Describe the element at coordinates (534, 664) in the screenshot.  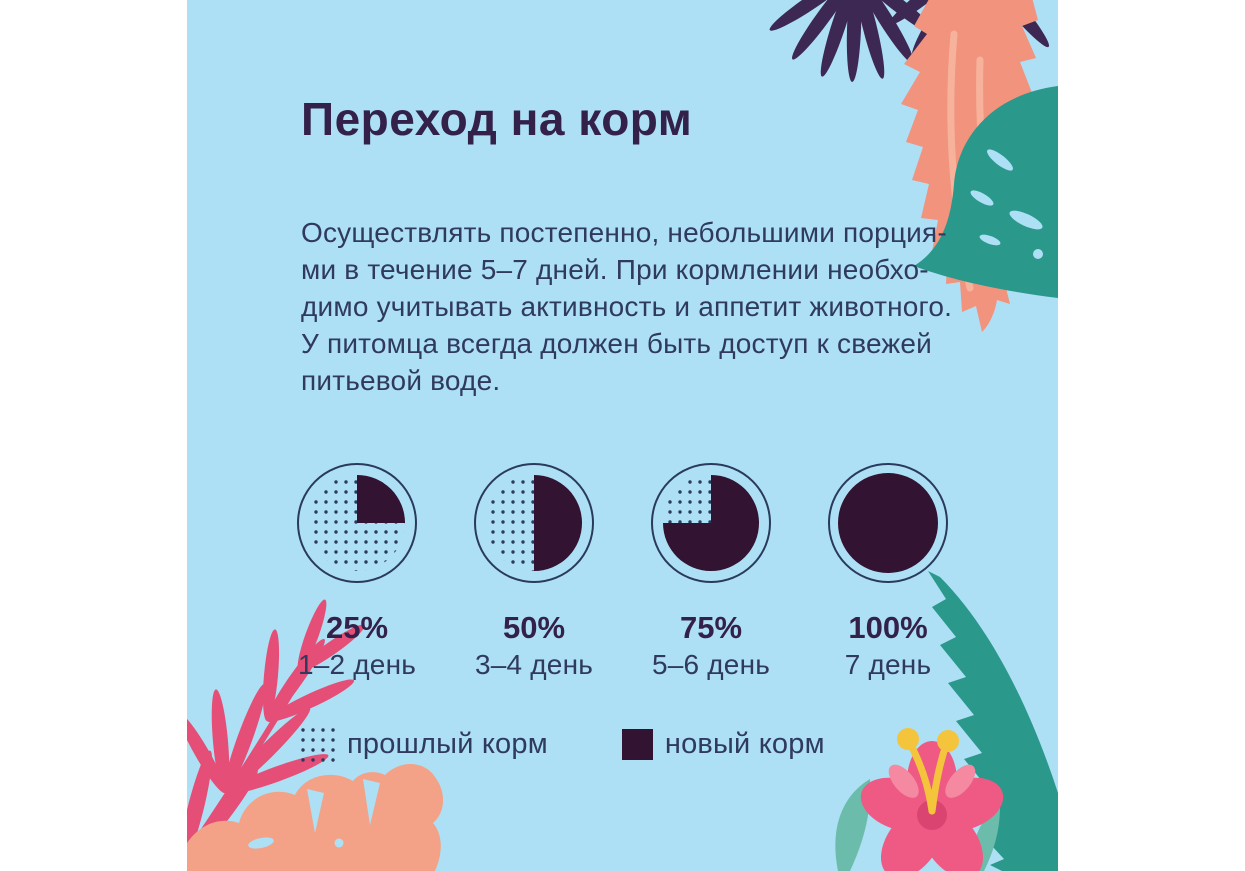
I see `day-label: 3–4 день` at that location.